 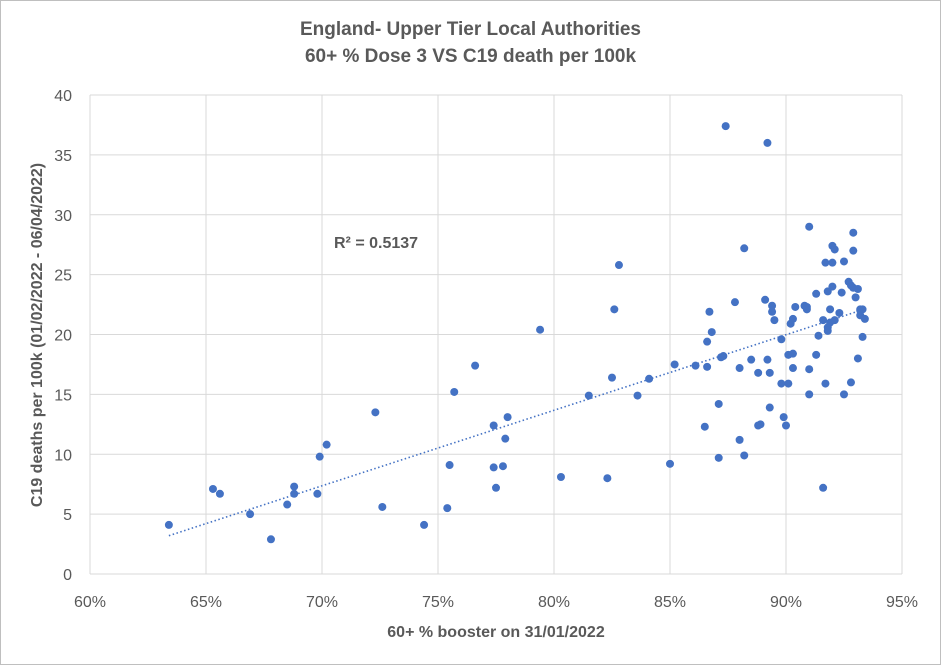 What do you see at coordinates (786, 602) in the screenshot?
I see `x-tick-label: 90%` at bounding box center [786, 602].